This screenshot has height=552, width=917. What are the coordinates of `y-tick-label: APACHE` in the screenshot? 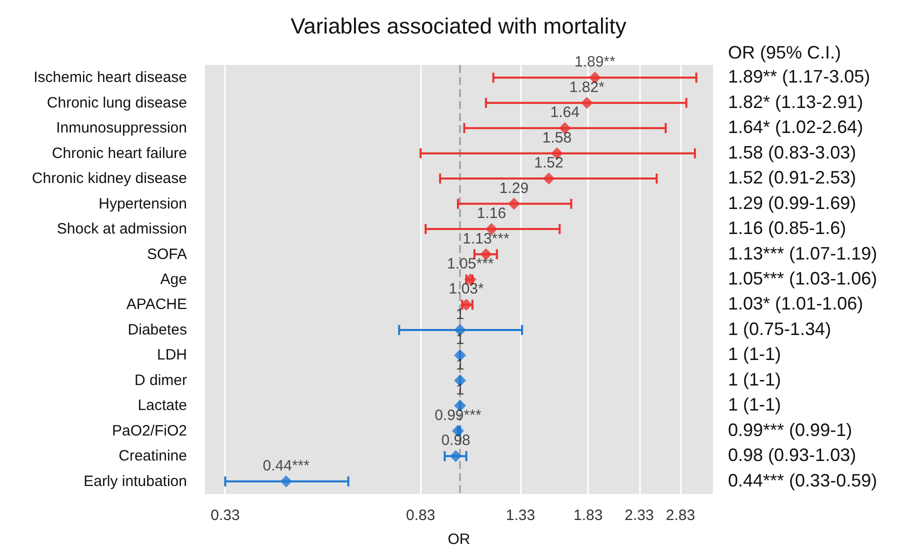 It's located at (156, 305).